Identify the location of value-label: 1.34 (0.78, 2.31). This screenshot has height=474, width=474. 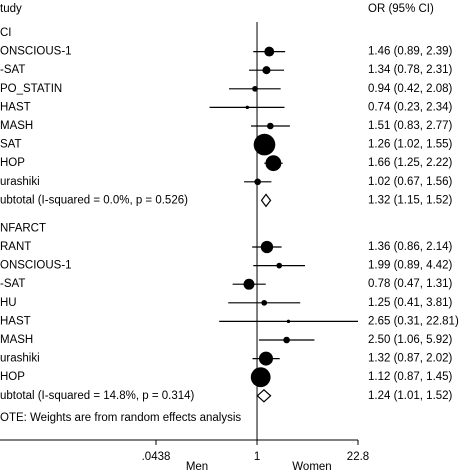
(410, 70).